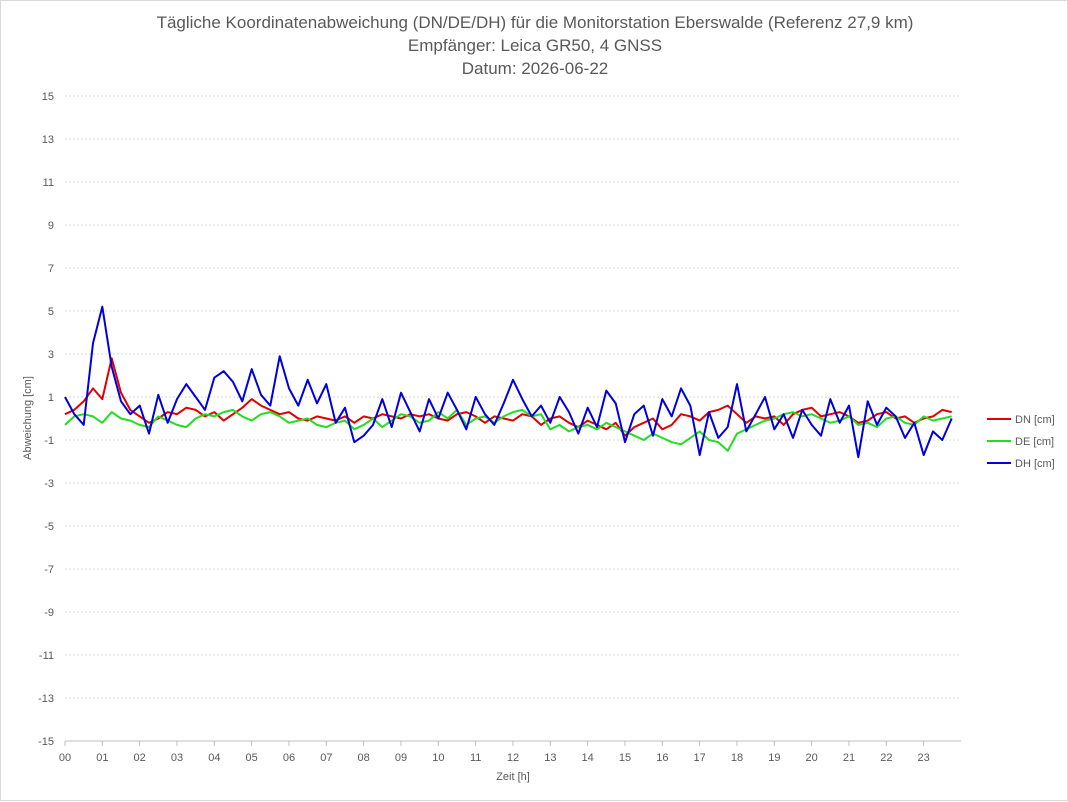 This screenshot has width=1068, height=802. Describe the element at coordinates (513, 758) in the screenshot. I see `x-tick-label: 12` at that location.